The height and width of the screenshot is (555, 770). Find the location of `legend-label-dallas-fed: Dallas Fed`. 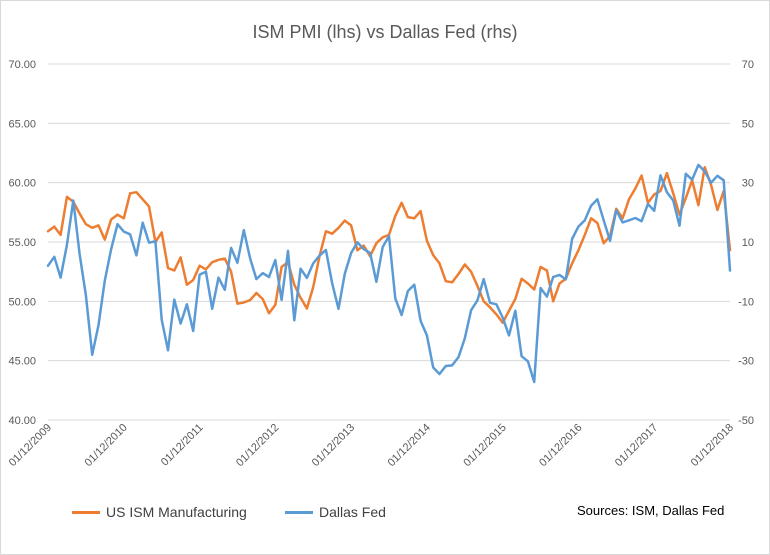

legend-label-dallas-fed: Dallas Fed is located at coordinates (352, 512).